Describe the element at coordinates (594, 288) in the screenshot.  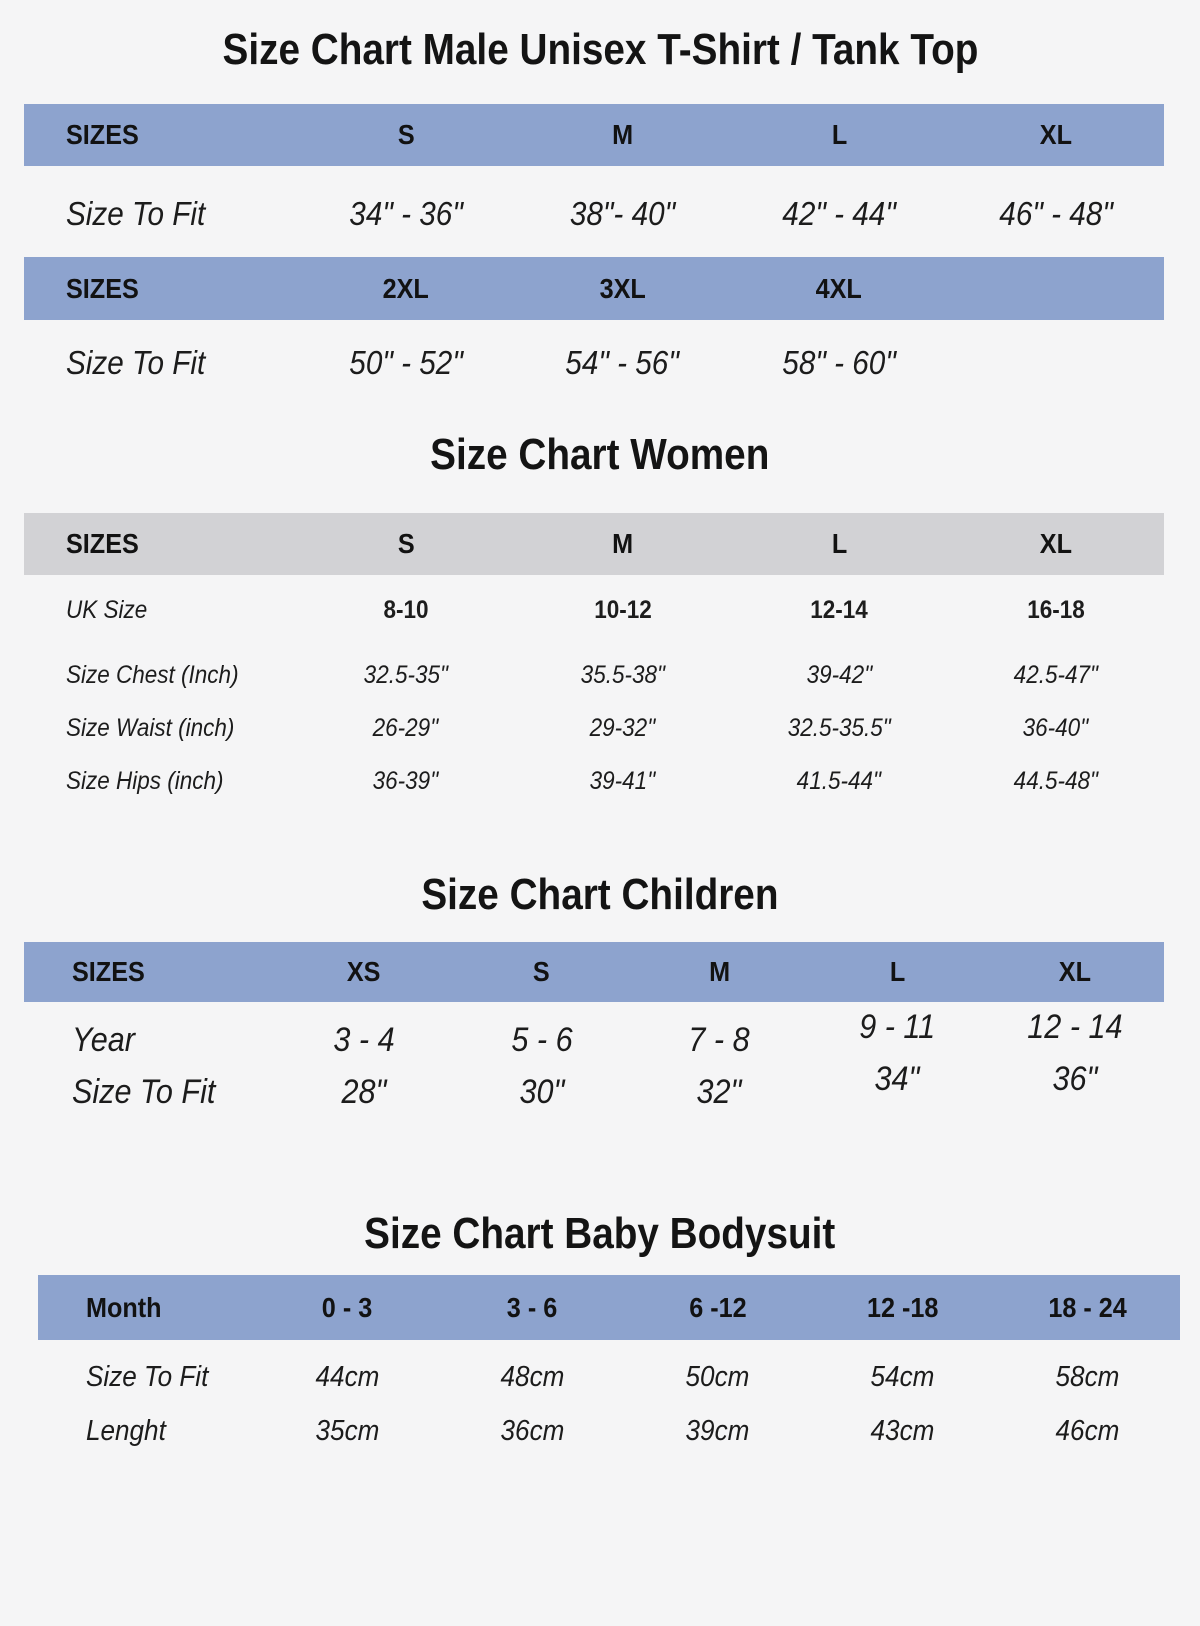
I see `male-header-row-2: SIZES 2XL 3XL 4XL` at that location.